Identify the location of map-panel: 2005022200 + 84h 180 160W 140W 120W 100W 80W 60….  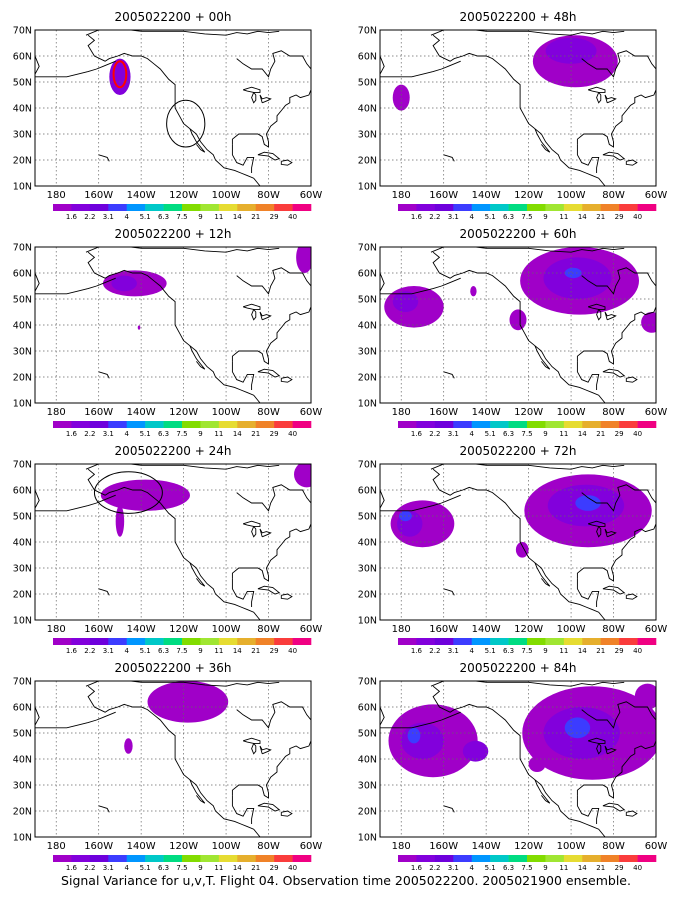
(513, 766).